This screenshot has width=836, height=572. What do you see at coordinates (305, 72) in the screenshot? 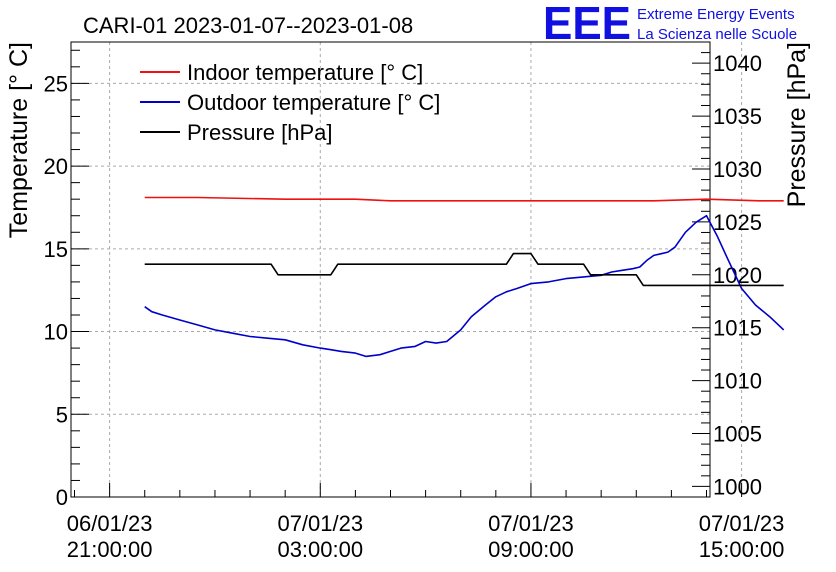
I see `legend-label-1: Indoor temperature [° C]` at bounding box center [305, 72].